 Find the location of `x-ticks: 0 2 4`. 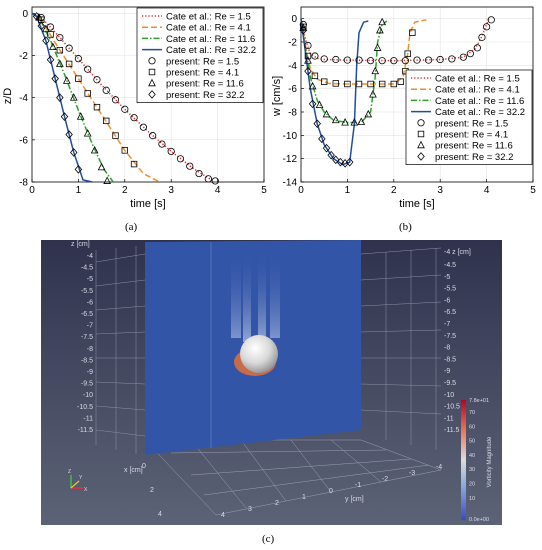

x-ticks: 0 2 4 is located at coordinates (152, 490).